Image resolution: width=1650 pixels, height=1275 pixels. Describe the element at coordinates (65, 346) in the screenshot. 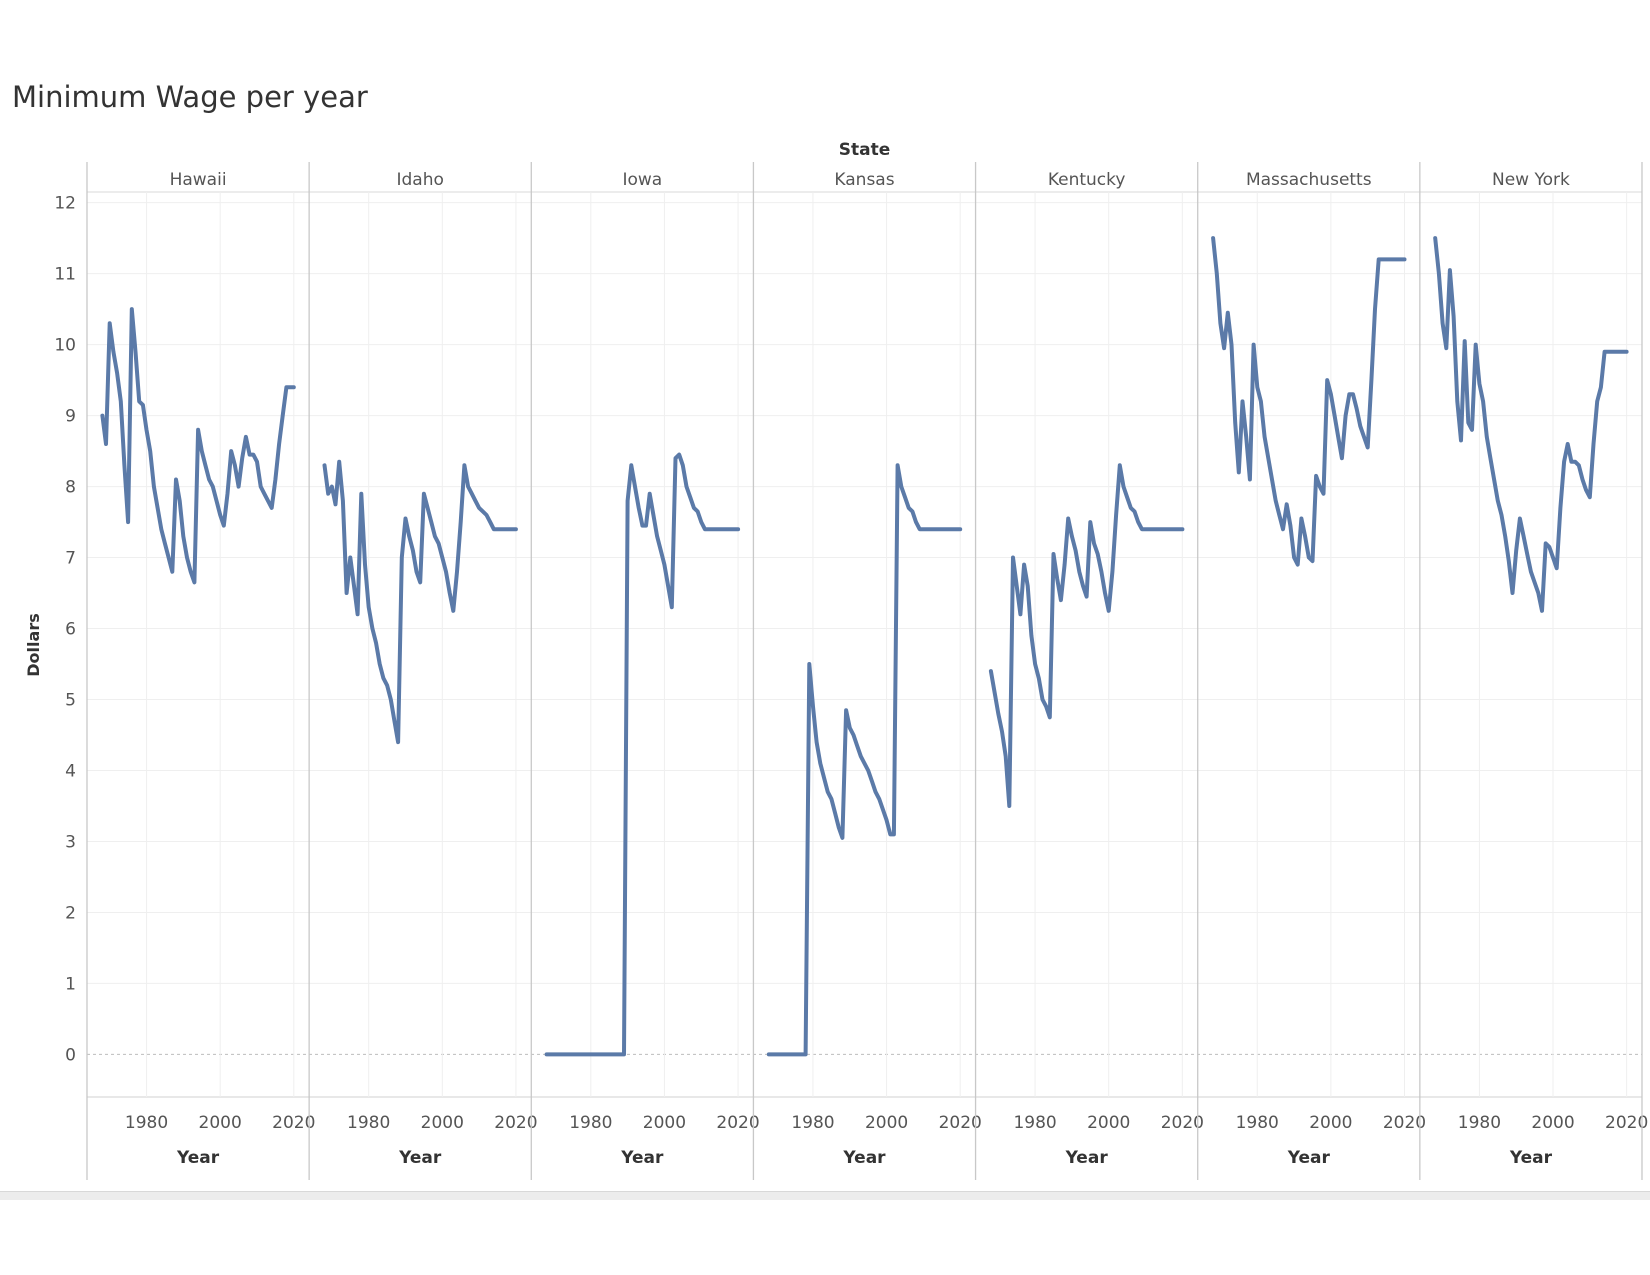

I see `y-tick-label: 10` at that location.